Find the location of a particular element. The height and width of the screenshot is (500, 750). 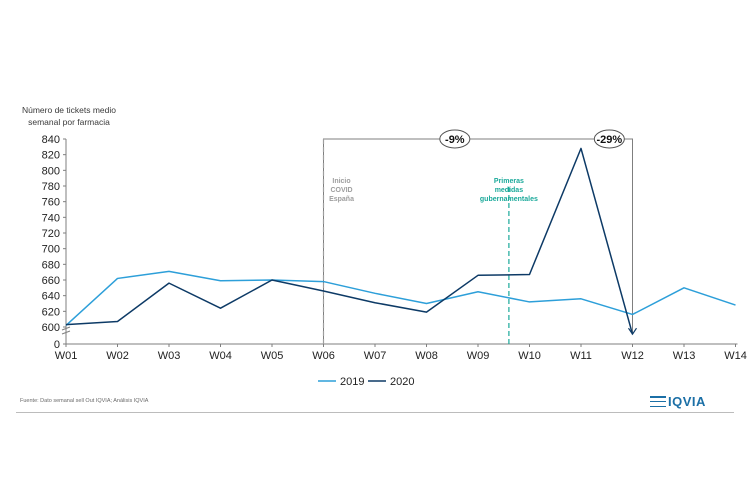

x-tick-label: W06 is located at coordinates (323, 356).